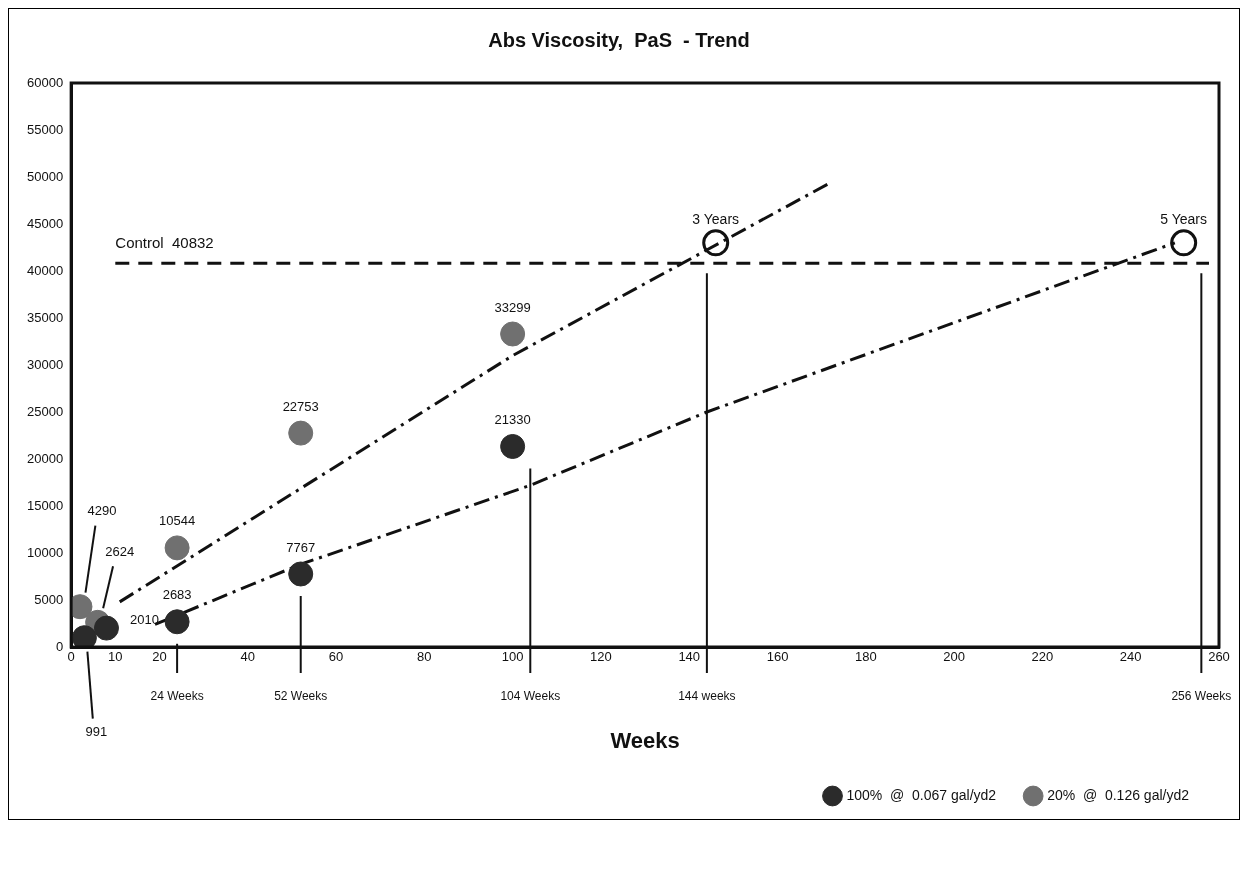  Describe the element at coordinates (120, 551) in the screenshot. I see `data-label: 2624` at that location.